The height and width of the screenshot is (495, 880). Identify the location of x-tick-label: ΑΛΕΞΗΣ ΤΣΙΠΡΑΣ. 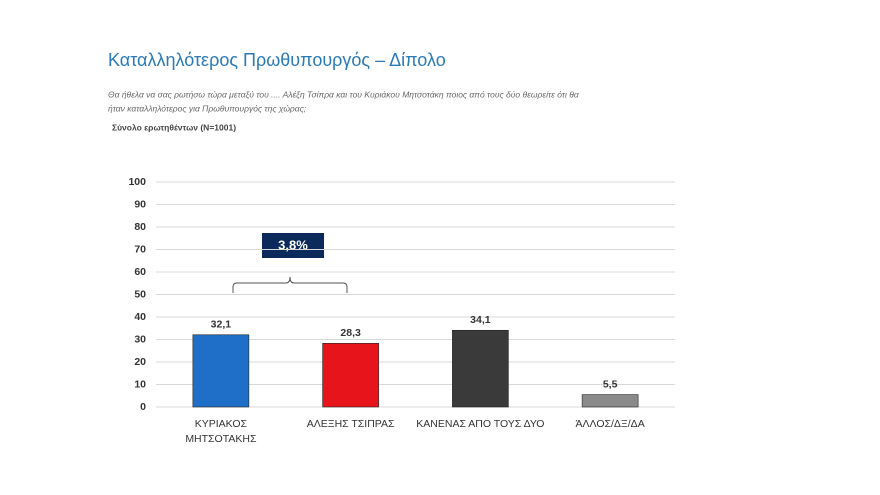
(350, 424).